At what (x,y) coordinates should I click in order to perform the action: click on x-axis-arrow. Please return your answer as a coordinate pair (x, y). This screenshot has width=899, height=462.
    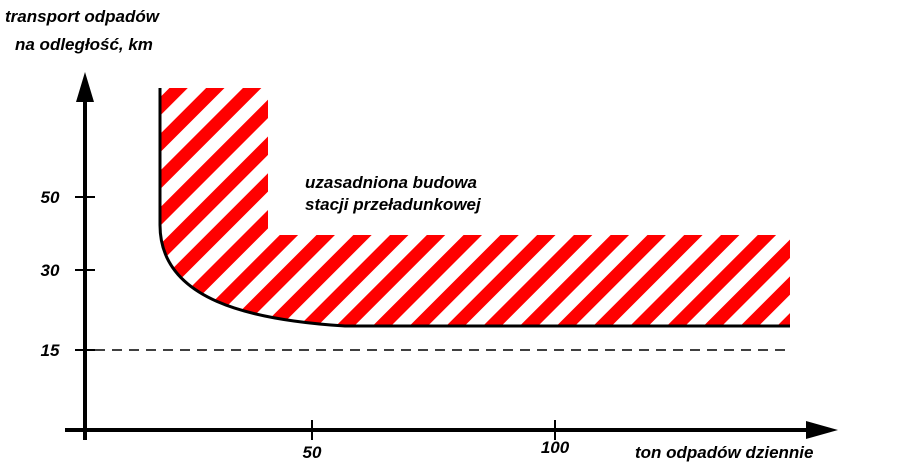
    Looking at the image, I should click on (822, 430).